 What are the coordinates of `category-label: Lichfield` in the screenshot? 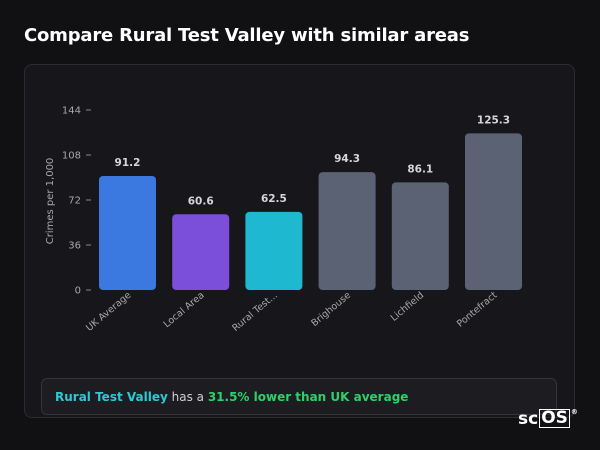 It's located at (407, 307).